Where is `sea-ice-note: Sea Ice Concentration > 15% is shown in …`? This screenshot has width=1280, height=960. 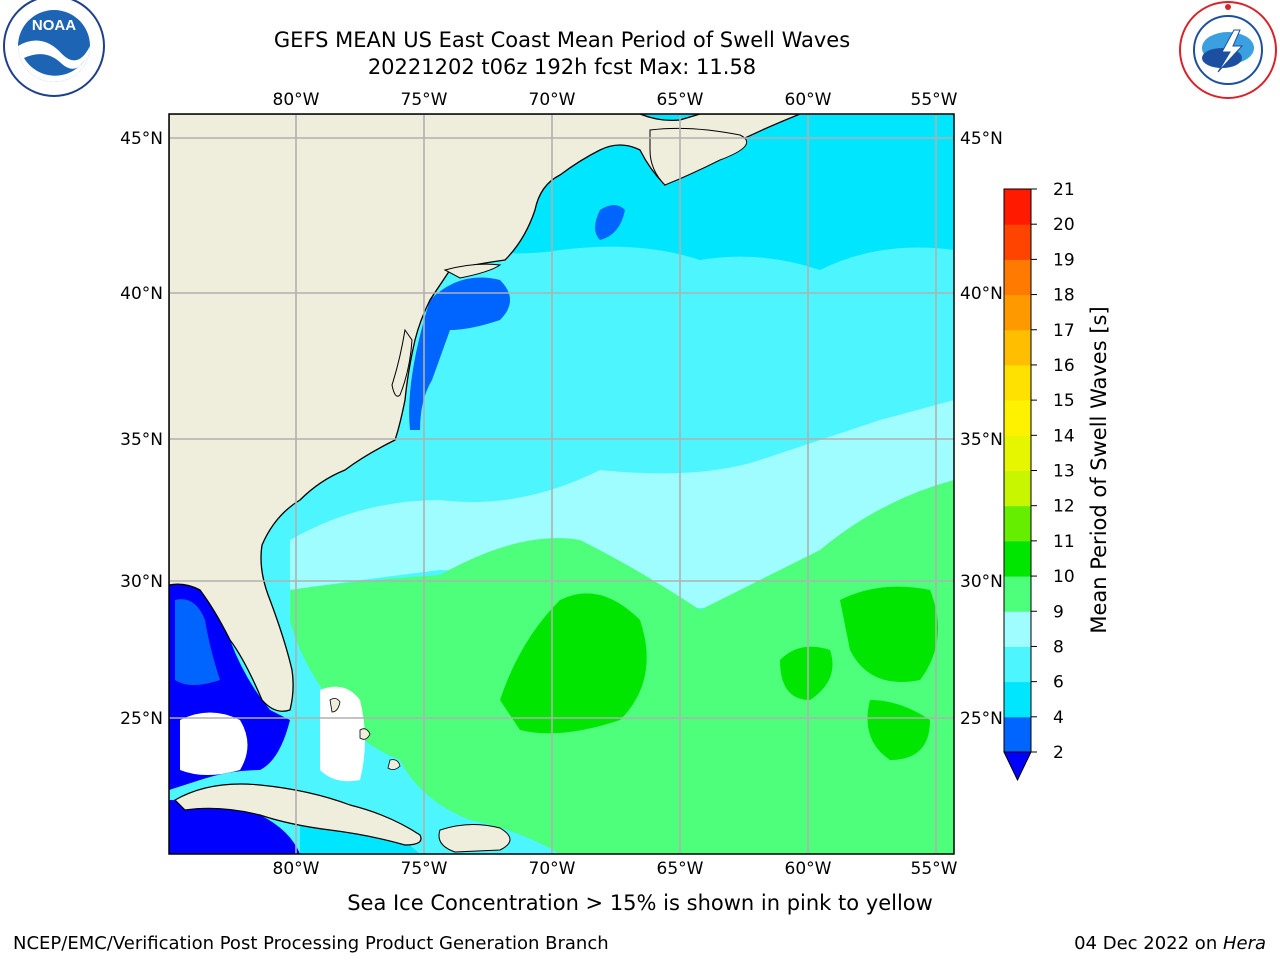
sea-ice-note: Sea Ice Concentration > 15% is shown in … is located at coordinates (640, 903).